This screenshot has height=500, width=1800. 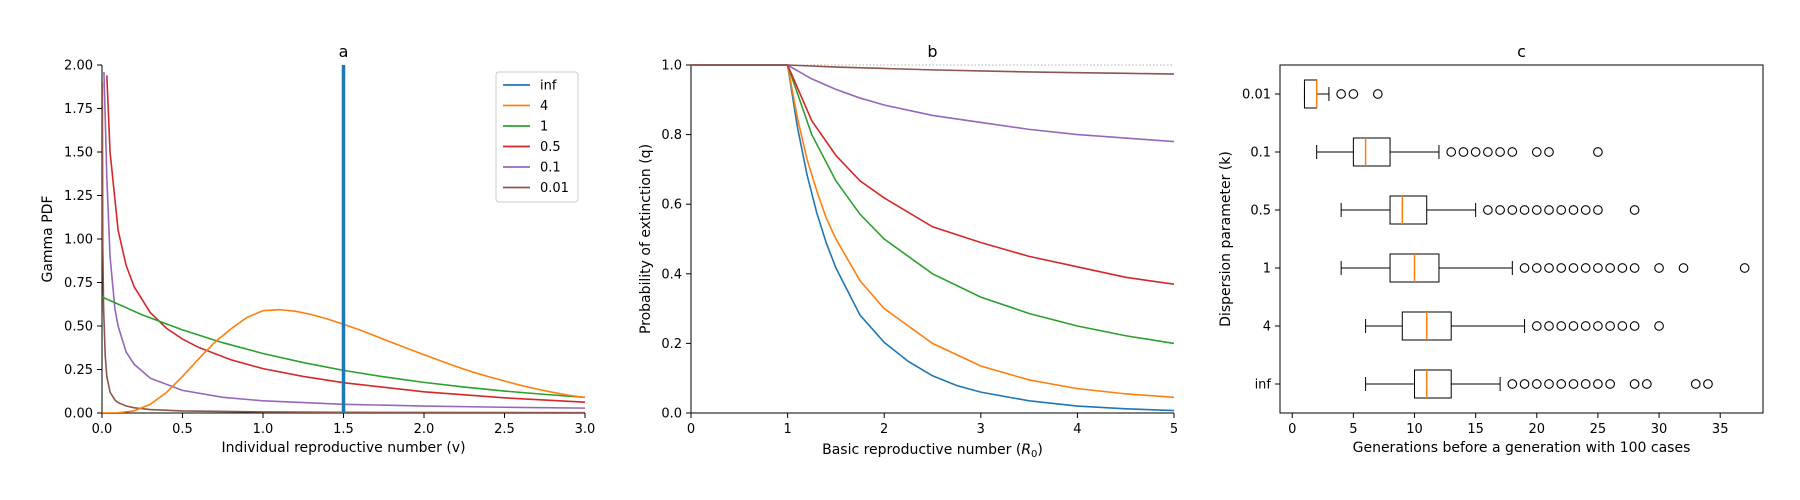 I want to click on y-tick-label: 0.1, so click(x=1260, y=153).